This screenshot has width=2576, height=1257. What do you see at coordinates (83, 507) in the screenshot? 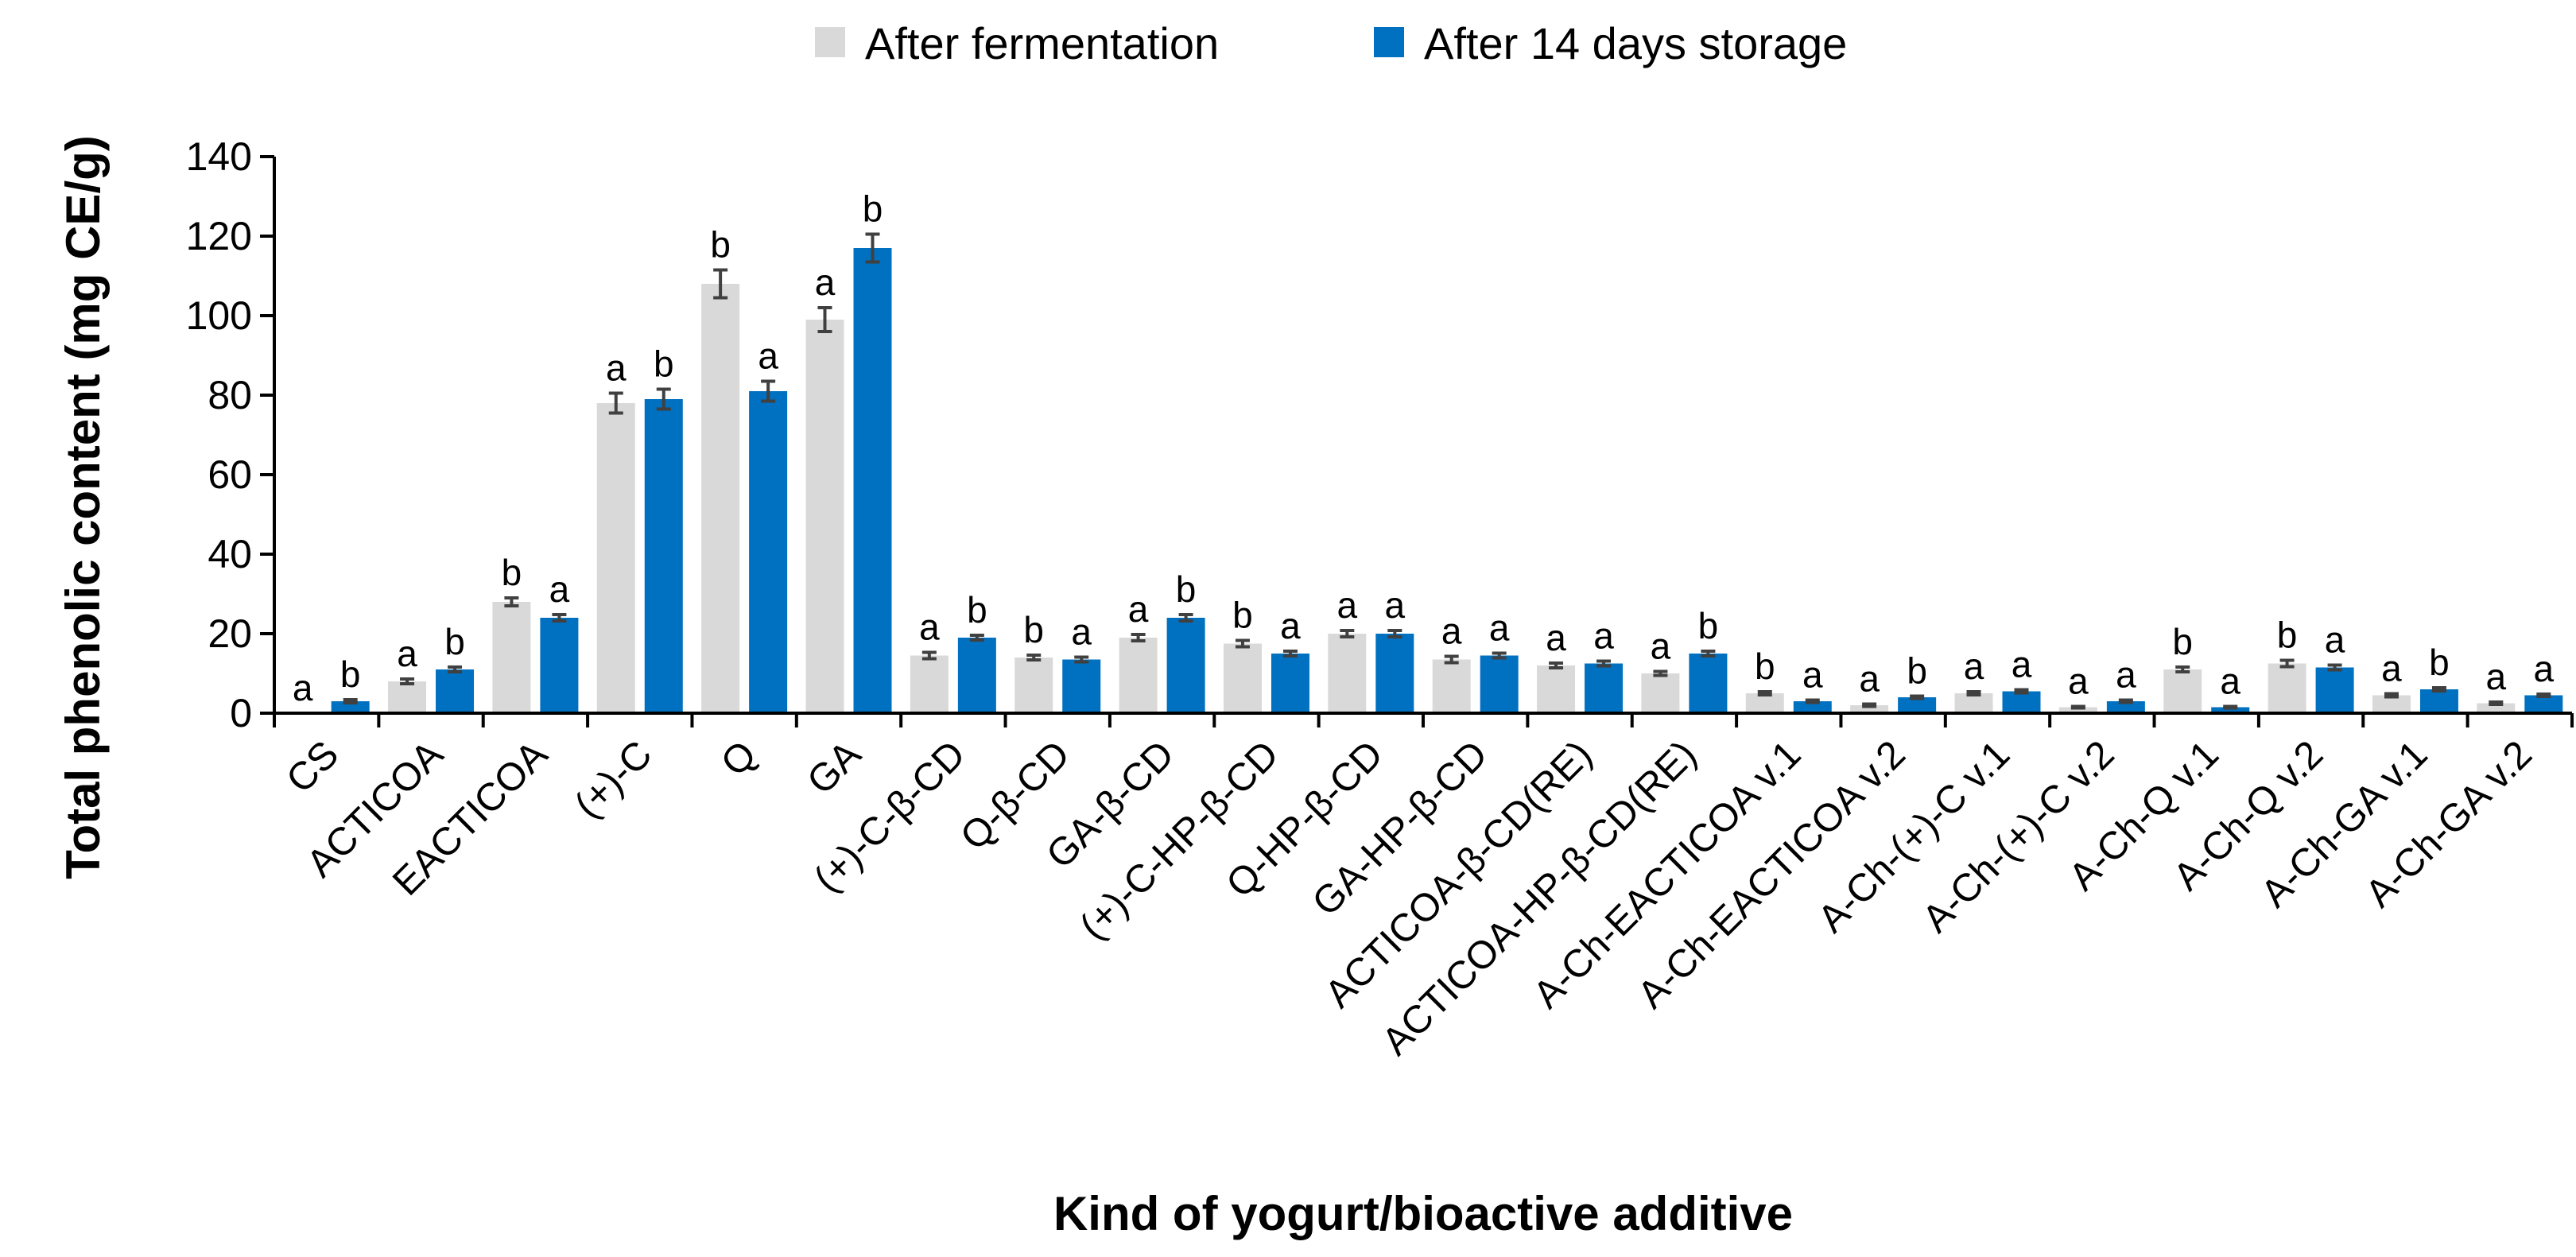
I see `y-axis-title: Total phenolic content (mg CE/g)` at bounding box center [83, 507].